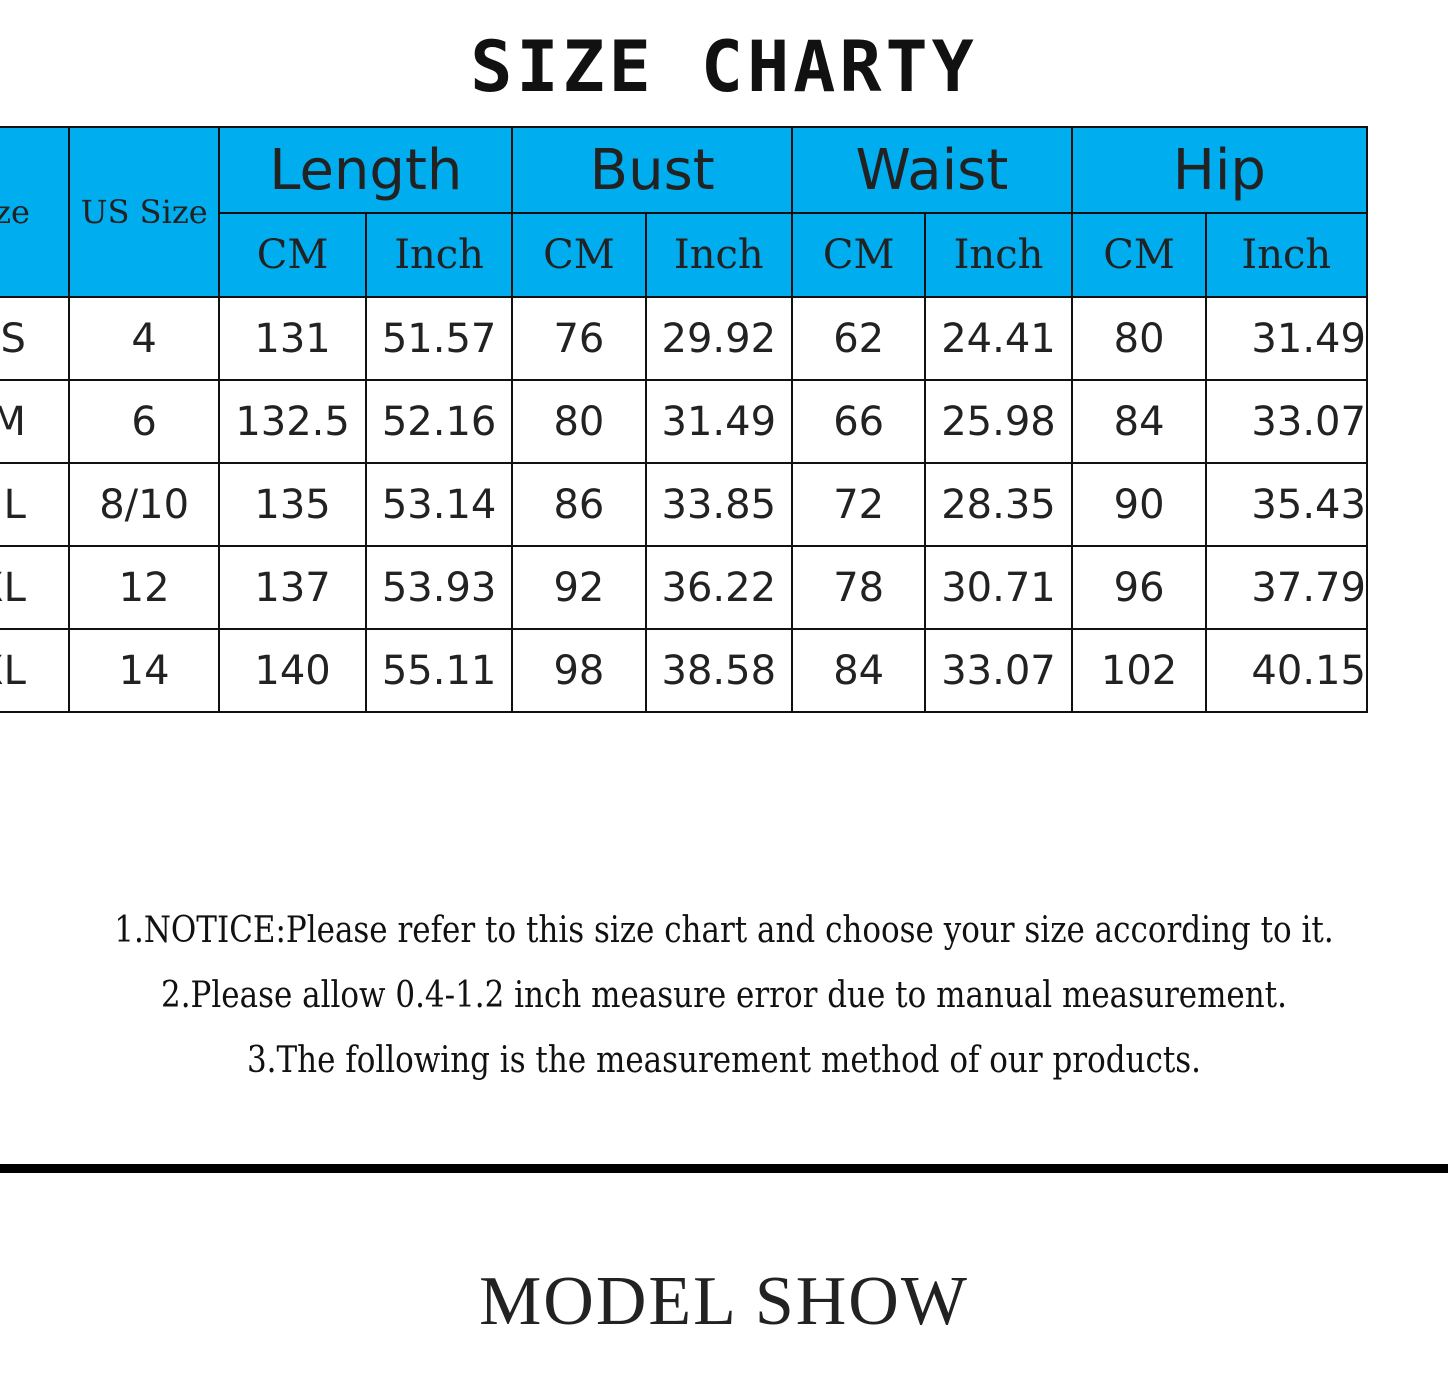  I want to click on us-size-cell: 8/10, so click(144, 504).